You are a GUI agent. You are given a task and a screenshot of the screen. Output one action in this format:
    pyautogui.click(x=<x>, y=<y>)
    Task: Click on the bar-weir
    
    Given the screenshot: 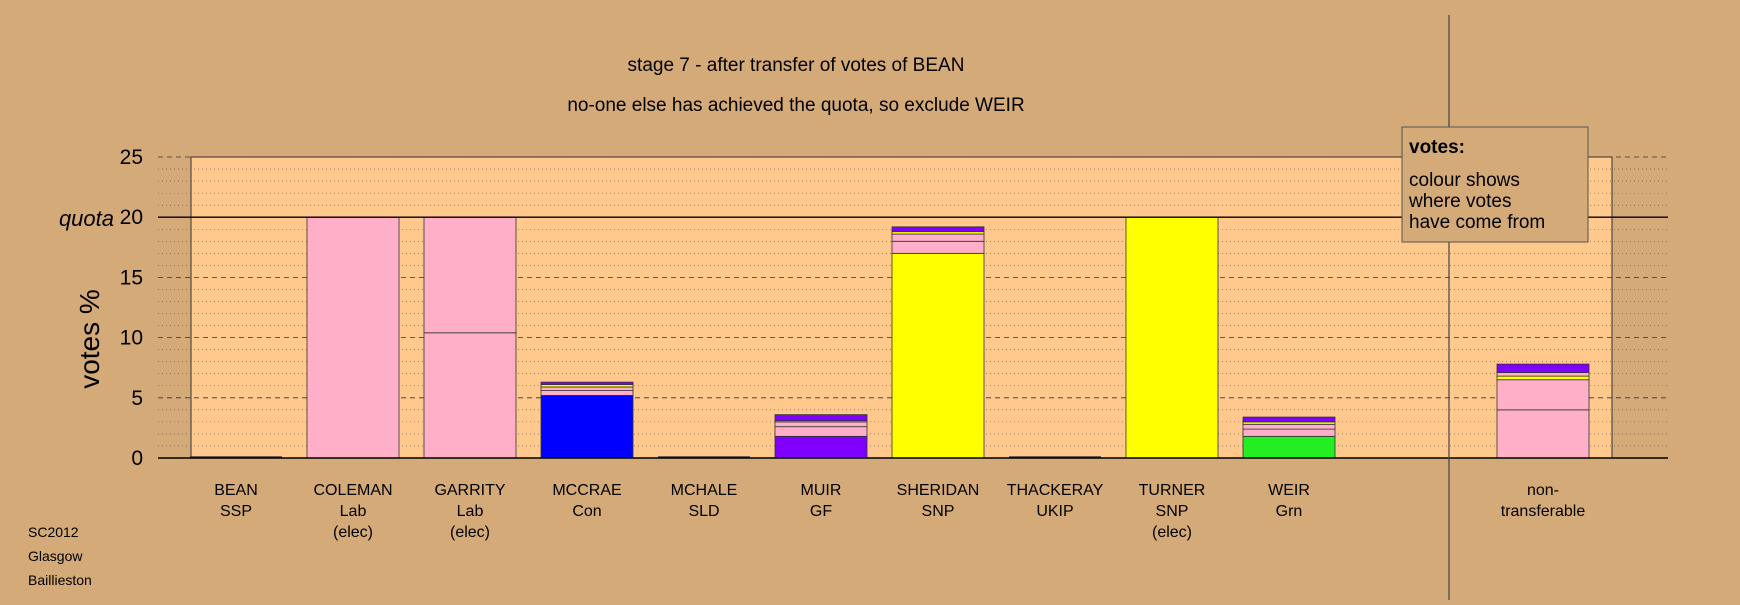 What is the action you would take?
    pyautogui.click(x=1289, y=437)
    